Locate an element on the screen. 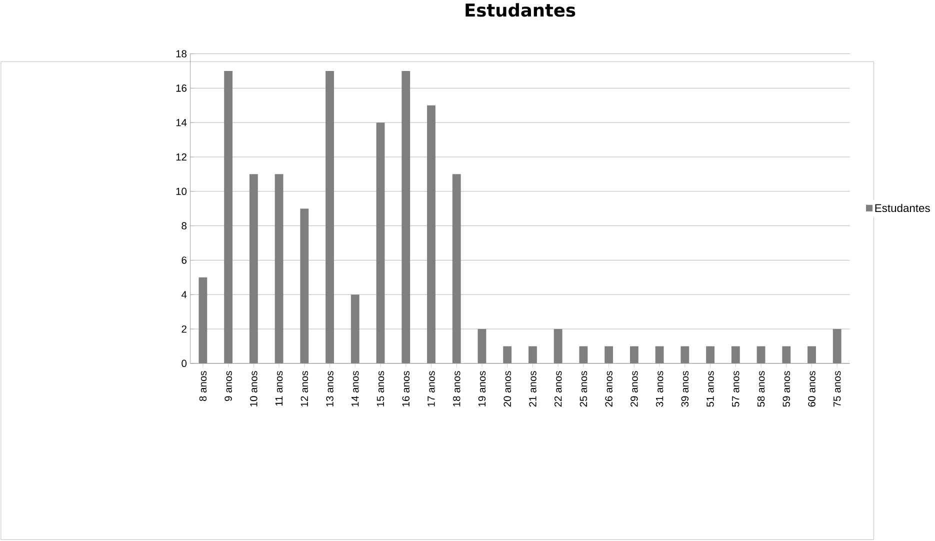 This screenshot has height=541, width=935. x-tick-label: 18 anos is located at coordinates (456, 389).